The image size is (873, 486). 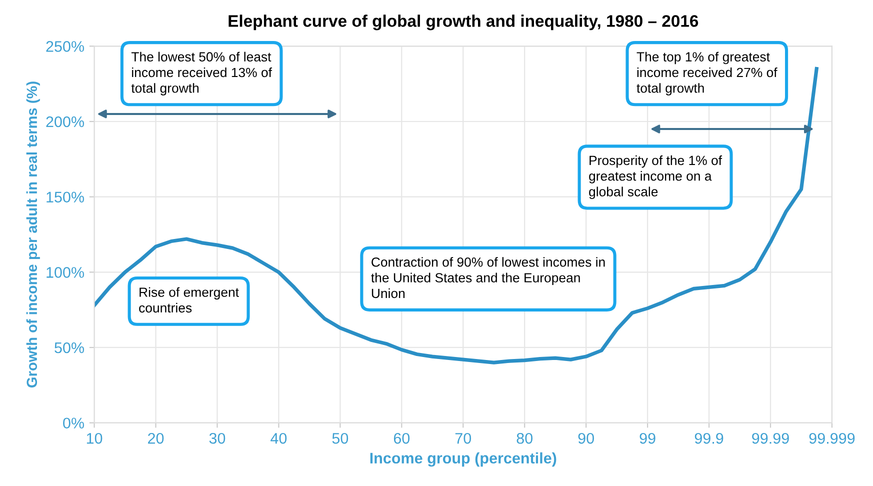 I want to click on x-tick-label: 60, so click(x=402, y=438).